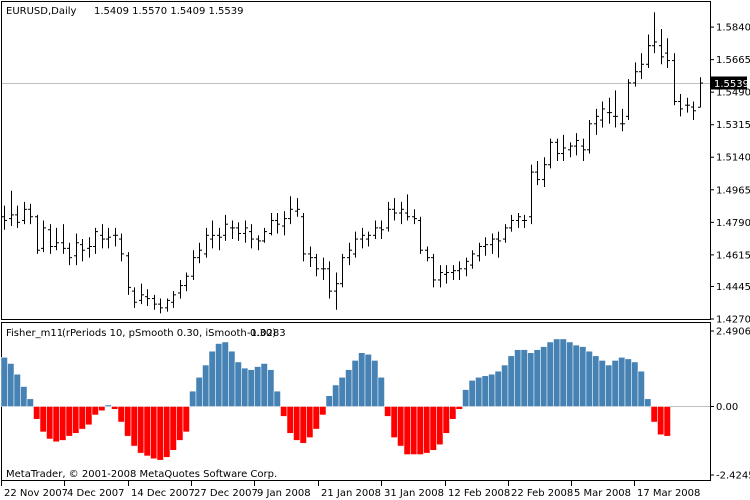  Describe the element at coordinates (733, 332) in the screenshot. I see `indicator-tick-label: 2.4906` at that location.